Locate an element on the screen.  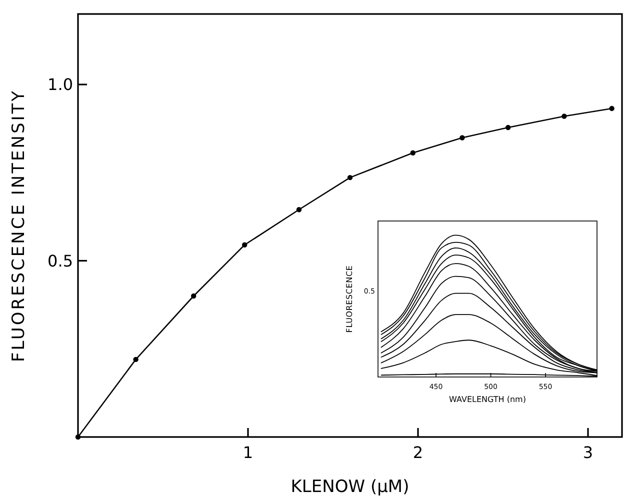
y-axis-title: FLUORESCENCE is located at coordinates (349, 299).